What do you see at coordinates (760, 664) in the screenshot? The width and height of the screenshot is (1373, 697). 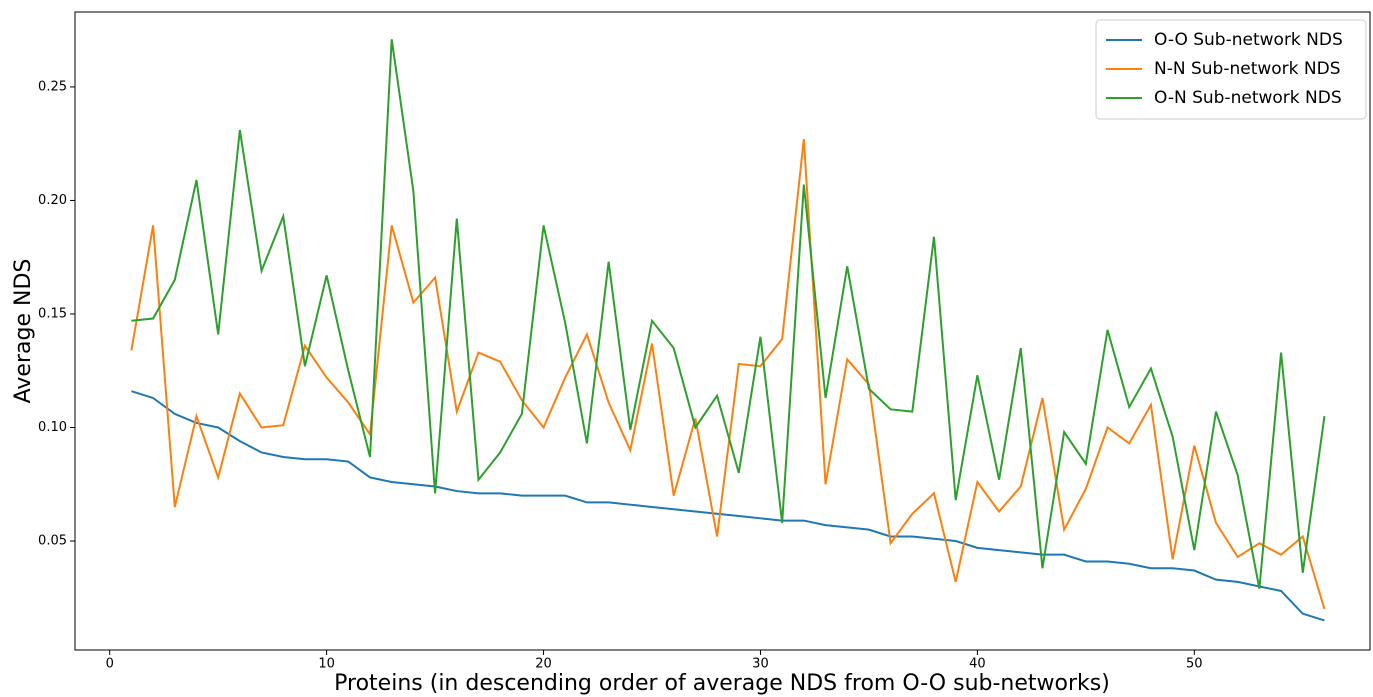 I see `x-tick-label: 30` at bounding box center [760, 664].